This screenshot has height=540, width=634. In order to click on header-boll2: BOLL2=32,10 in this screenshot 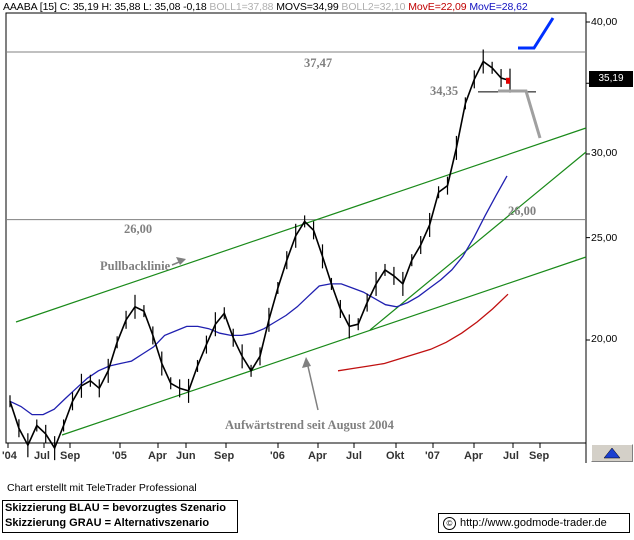, I will do `click(373, 7)`.